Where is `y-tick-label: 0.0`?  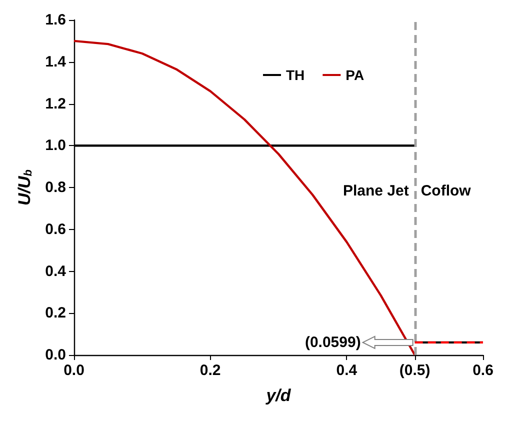 y-tick-label: 0.0 is located at coordinates (55, 355).